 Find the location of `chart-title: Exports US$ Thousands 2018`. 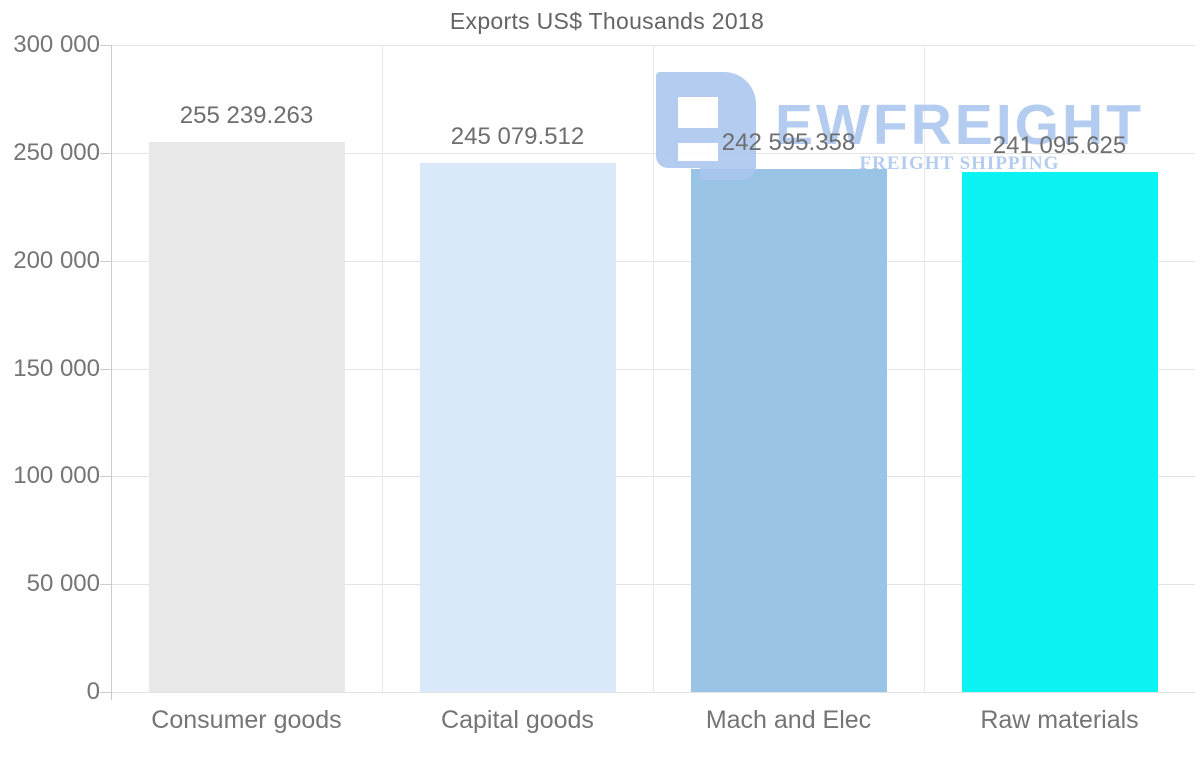

chart-title: Exports US$ Thousands 2018 is located at coordinates (607, 21).